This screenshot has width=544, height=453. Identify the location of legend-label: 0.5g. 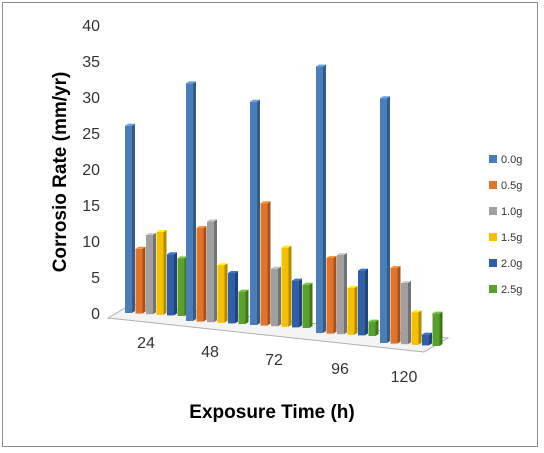
(511, 186).